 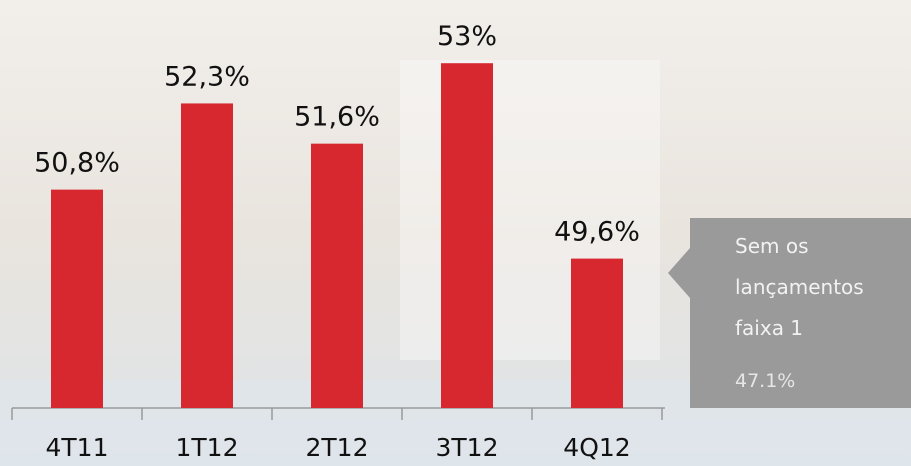 I want to click on callout-text: lançamentos, so click(x=799, y=287).